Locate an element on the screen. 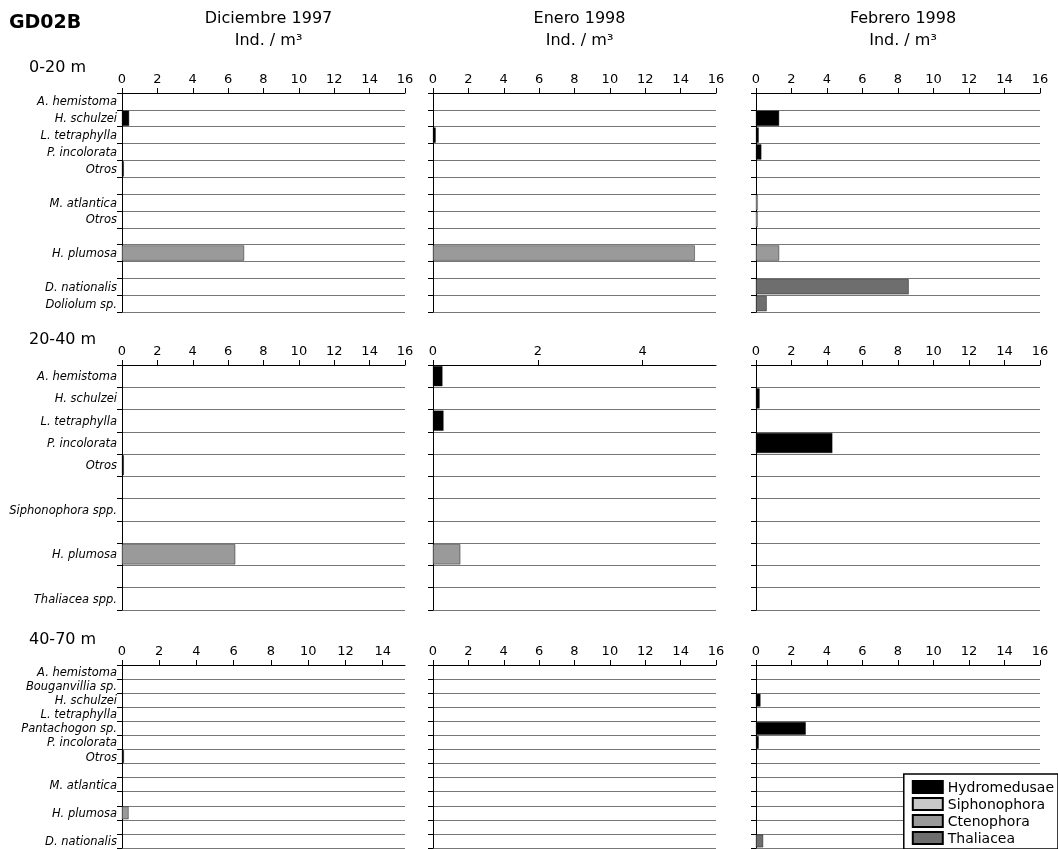 This screenshot has width=1058, height=849. chart-title: Febrero 1998 is located at coordinates (903, 17).